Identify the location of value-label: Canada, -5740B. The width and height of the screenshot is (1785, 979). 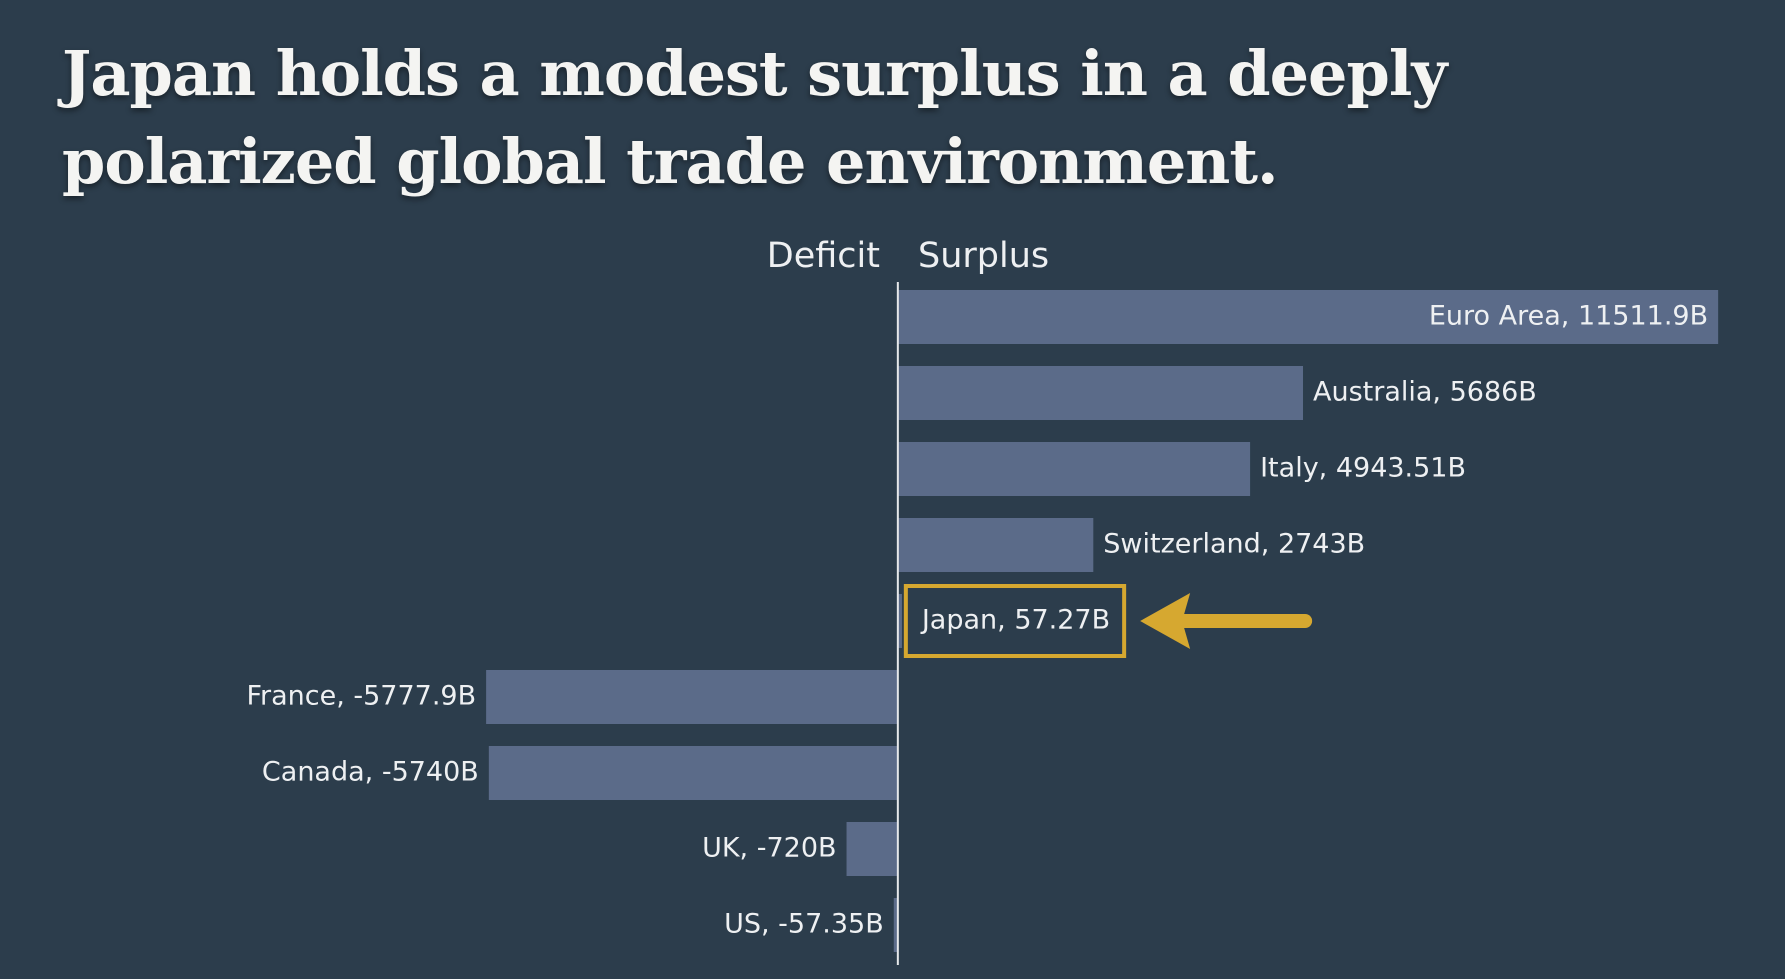
(370, 772).